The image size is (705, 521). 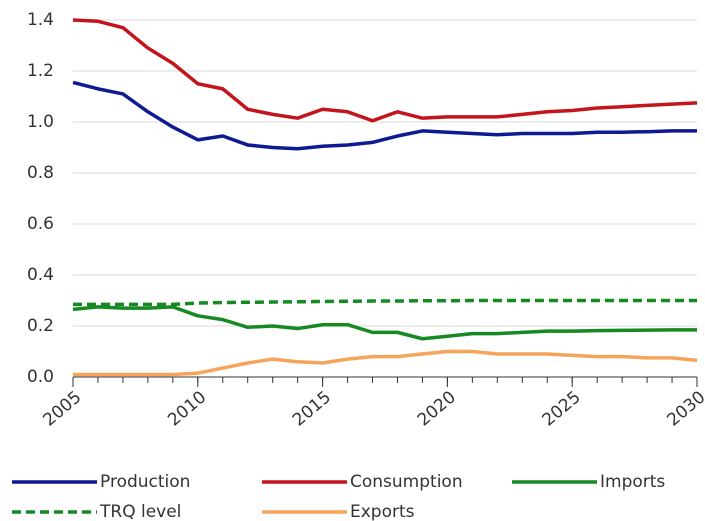 What do you see at coordinates (40, 173) in the screenshot?
I see `y-tick-label: 0.8` at bounding box center [40, 173].